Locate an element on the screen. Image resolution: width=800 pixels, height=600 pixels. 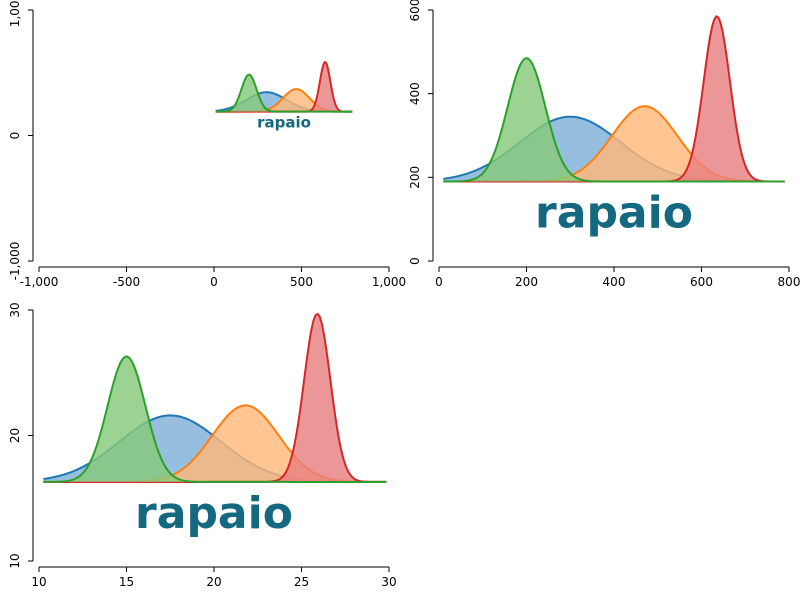
y-tick-label: 10 is located at coordinates (15, 560).